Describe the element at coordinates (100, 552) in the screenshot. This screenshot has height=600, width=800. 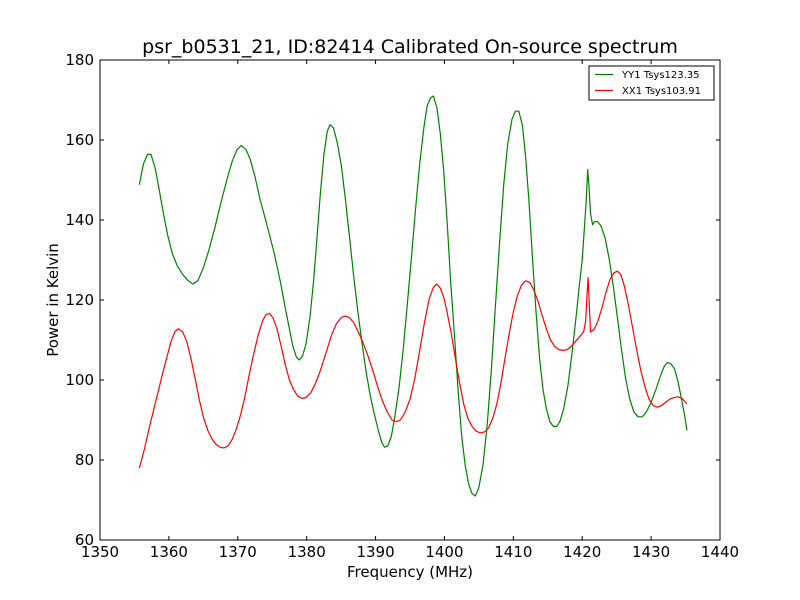
I see `x-tick-label: 1350` at that location.